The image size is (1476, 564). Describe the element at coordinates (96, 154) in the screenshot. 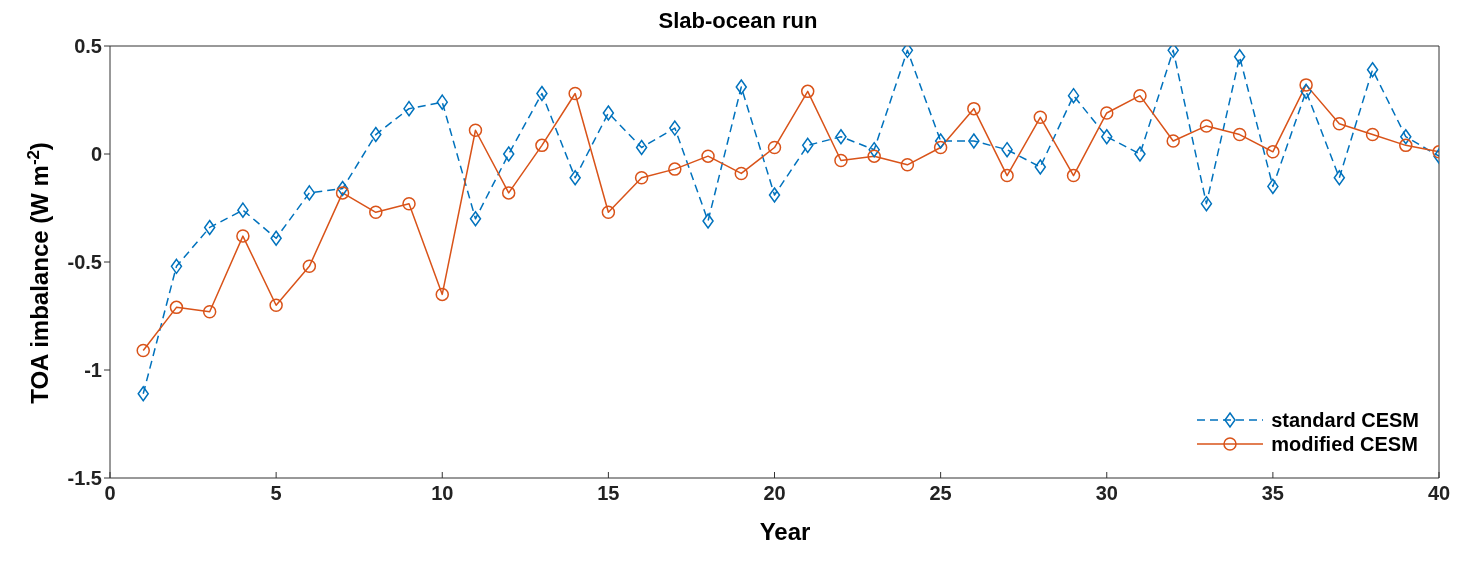

I see `y-tick-label: 0` at that location.